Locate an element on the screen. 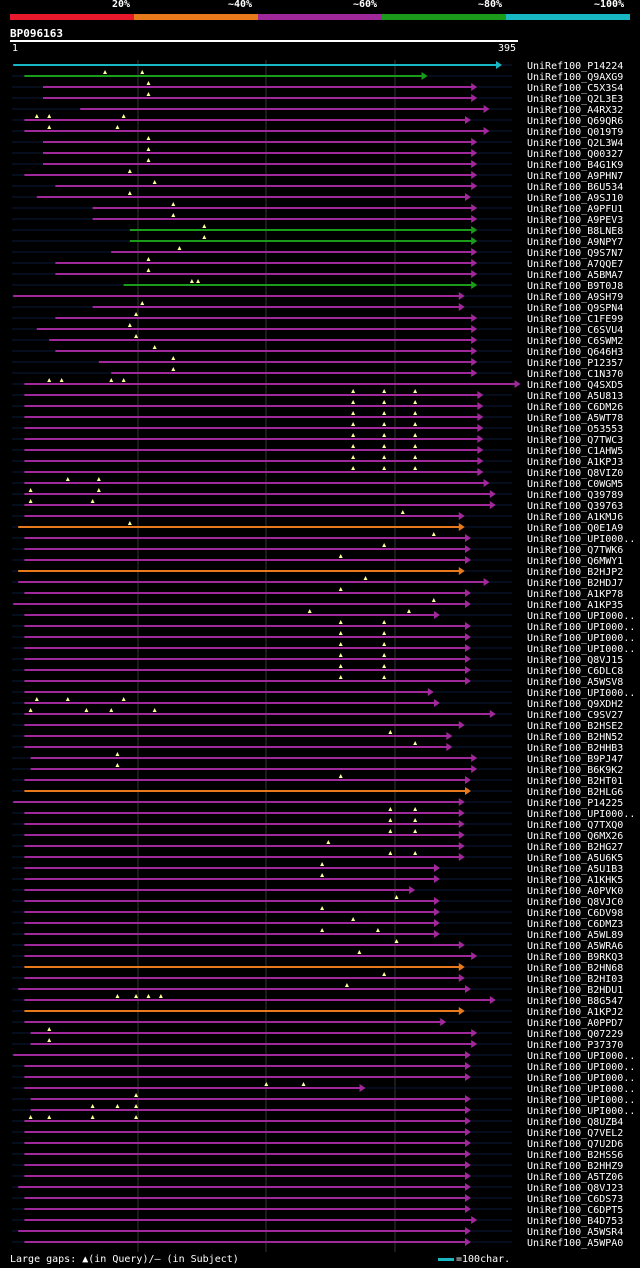 The width and height of the screenshot is (640, 1268). hit-row: UniRef100_Q00327 is located at coordinates (317, 153).